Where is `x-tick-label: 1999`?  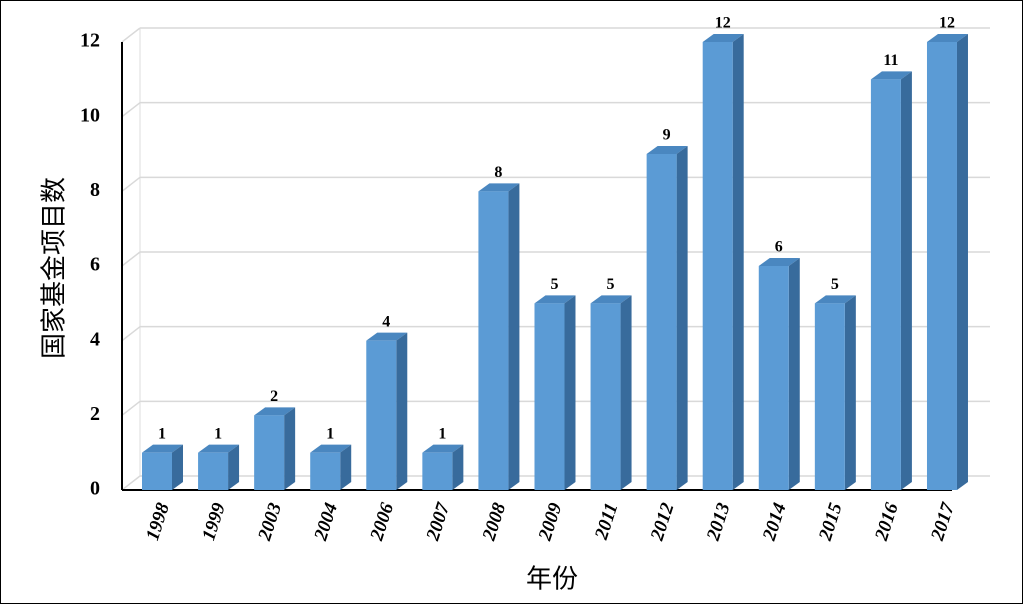
x-tick-label: 1999 is located at coordinates (214, 521).